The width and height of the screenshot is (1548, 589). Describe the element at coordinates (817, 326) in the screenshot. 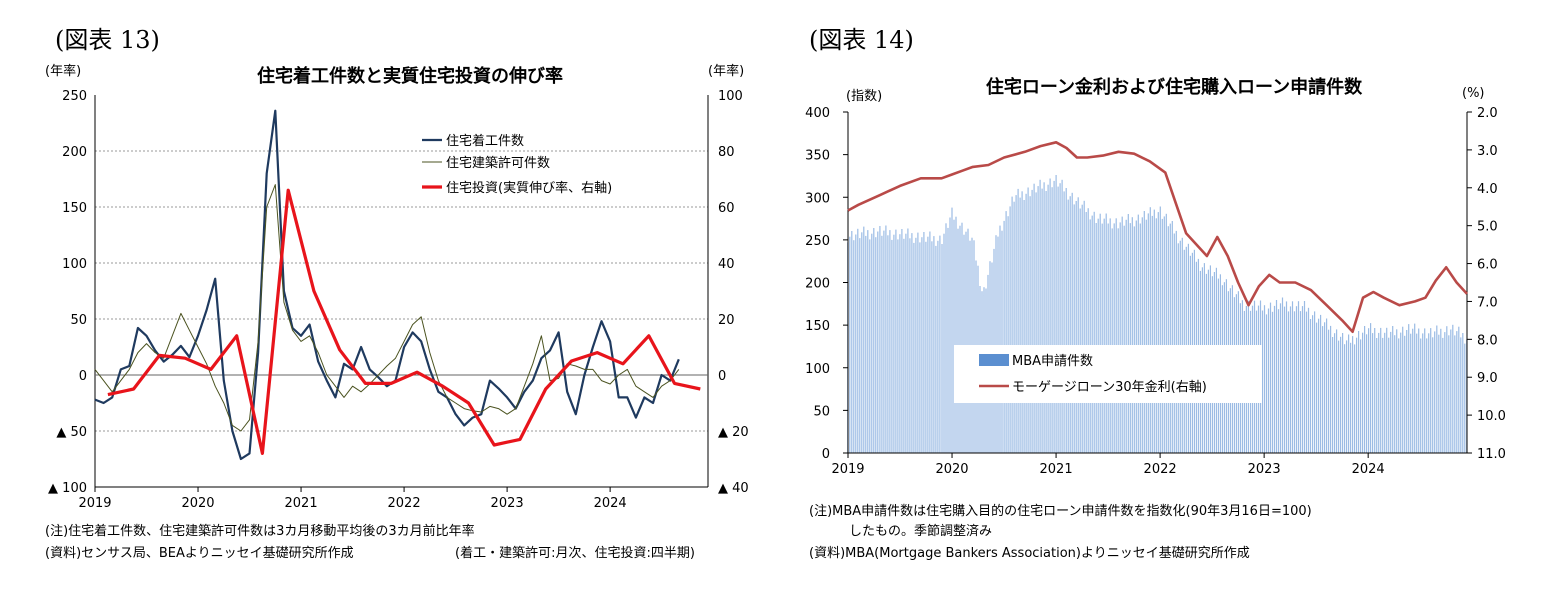

I see `chart-14-ytick-left: 150` at that location.